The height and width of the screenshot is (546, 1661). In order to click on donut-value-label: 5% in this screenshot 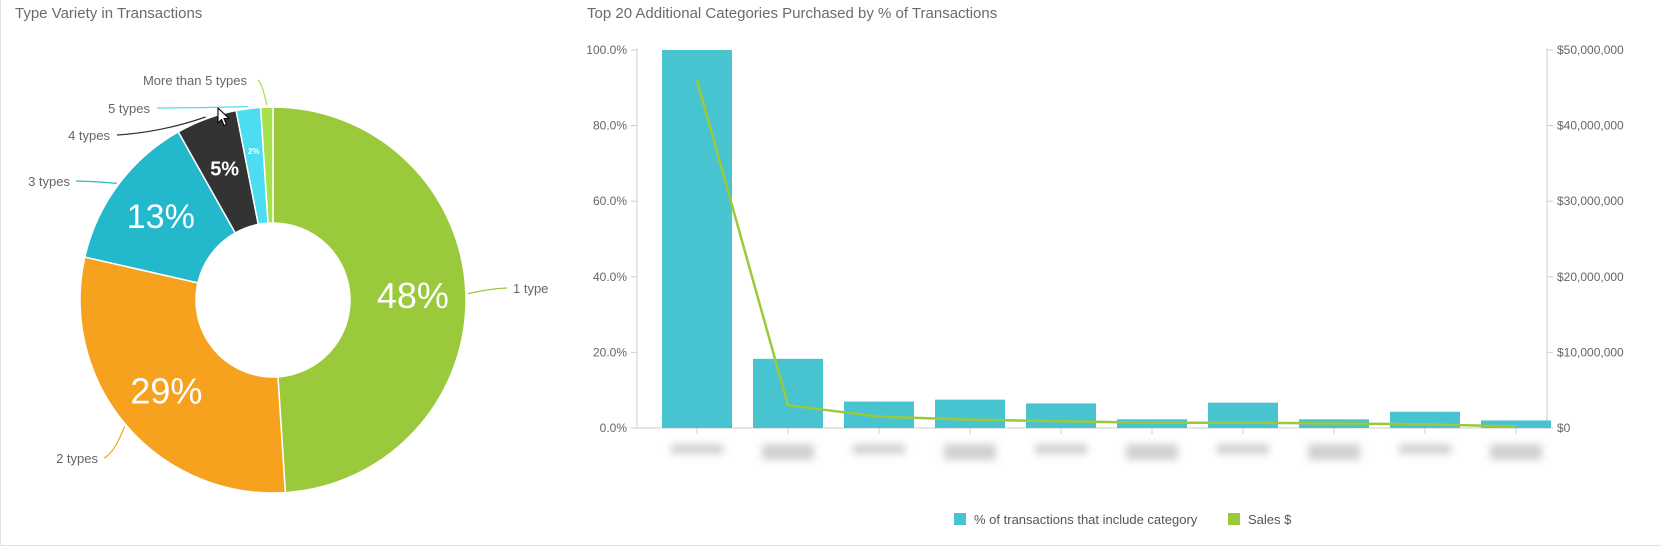, I will do `click(224, 170)`.